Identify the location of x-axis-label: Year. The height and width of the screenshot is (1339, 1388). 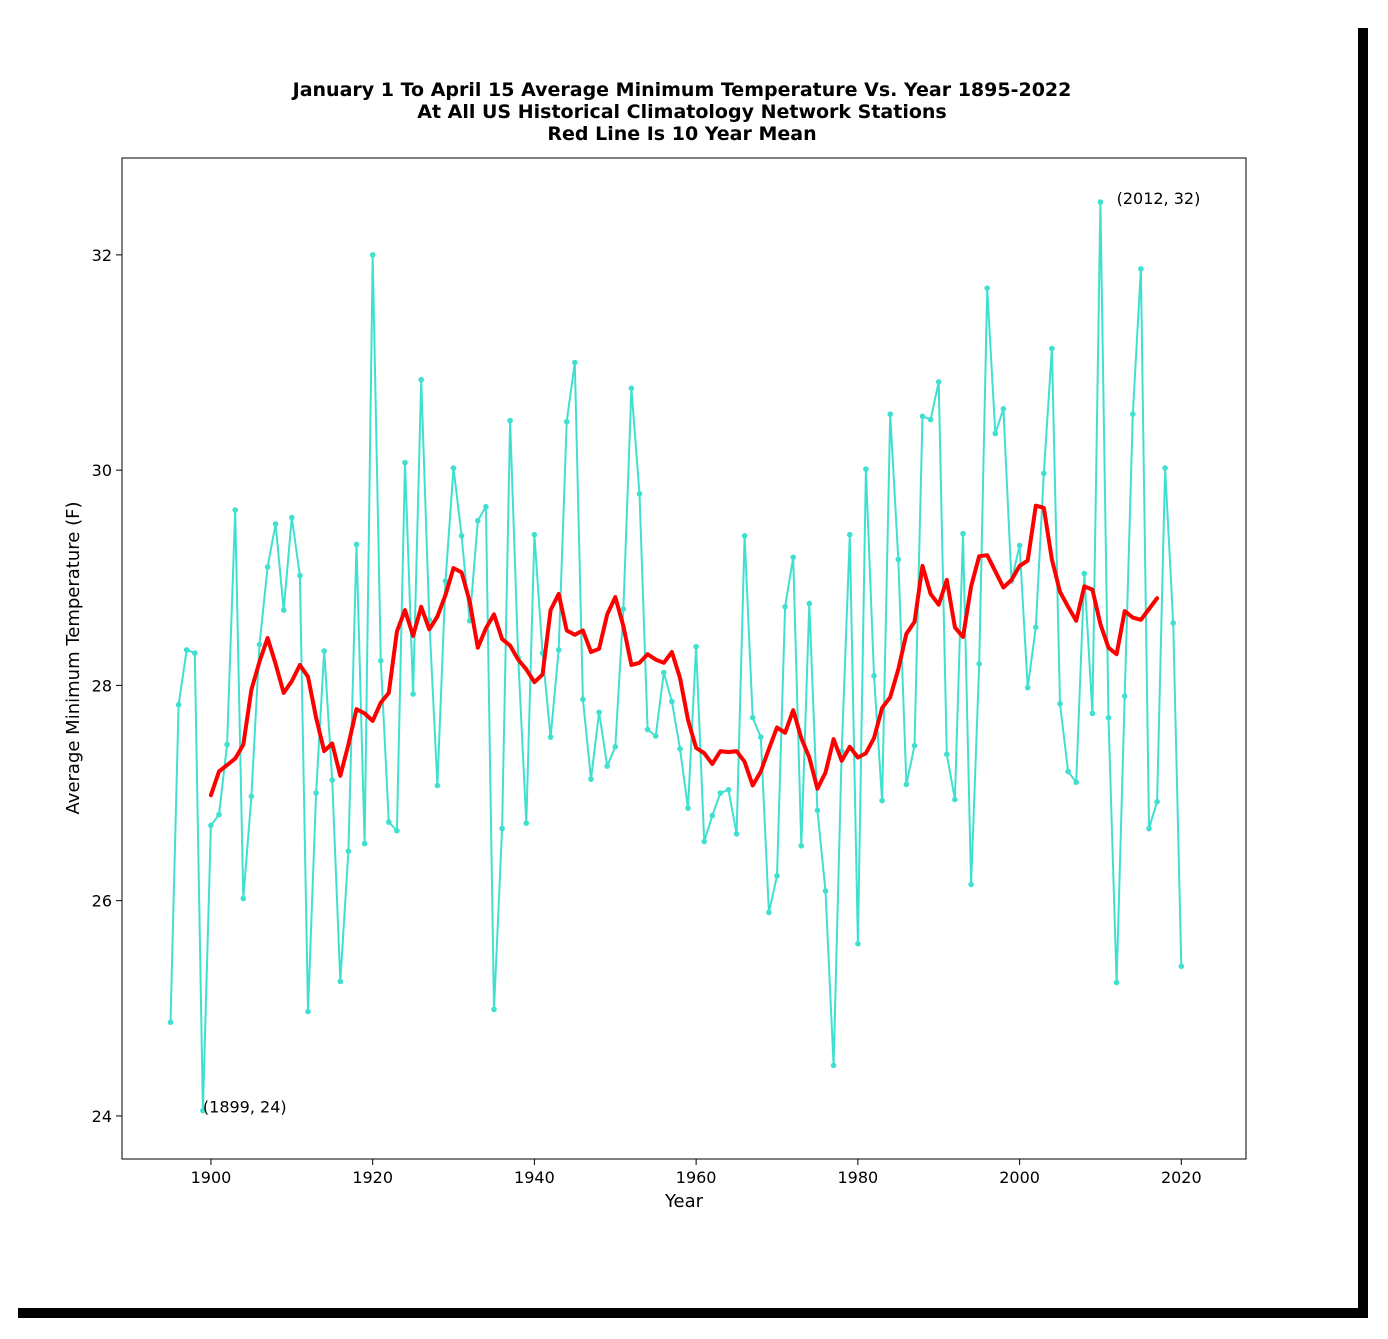
(684, 1201).